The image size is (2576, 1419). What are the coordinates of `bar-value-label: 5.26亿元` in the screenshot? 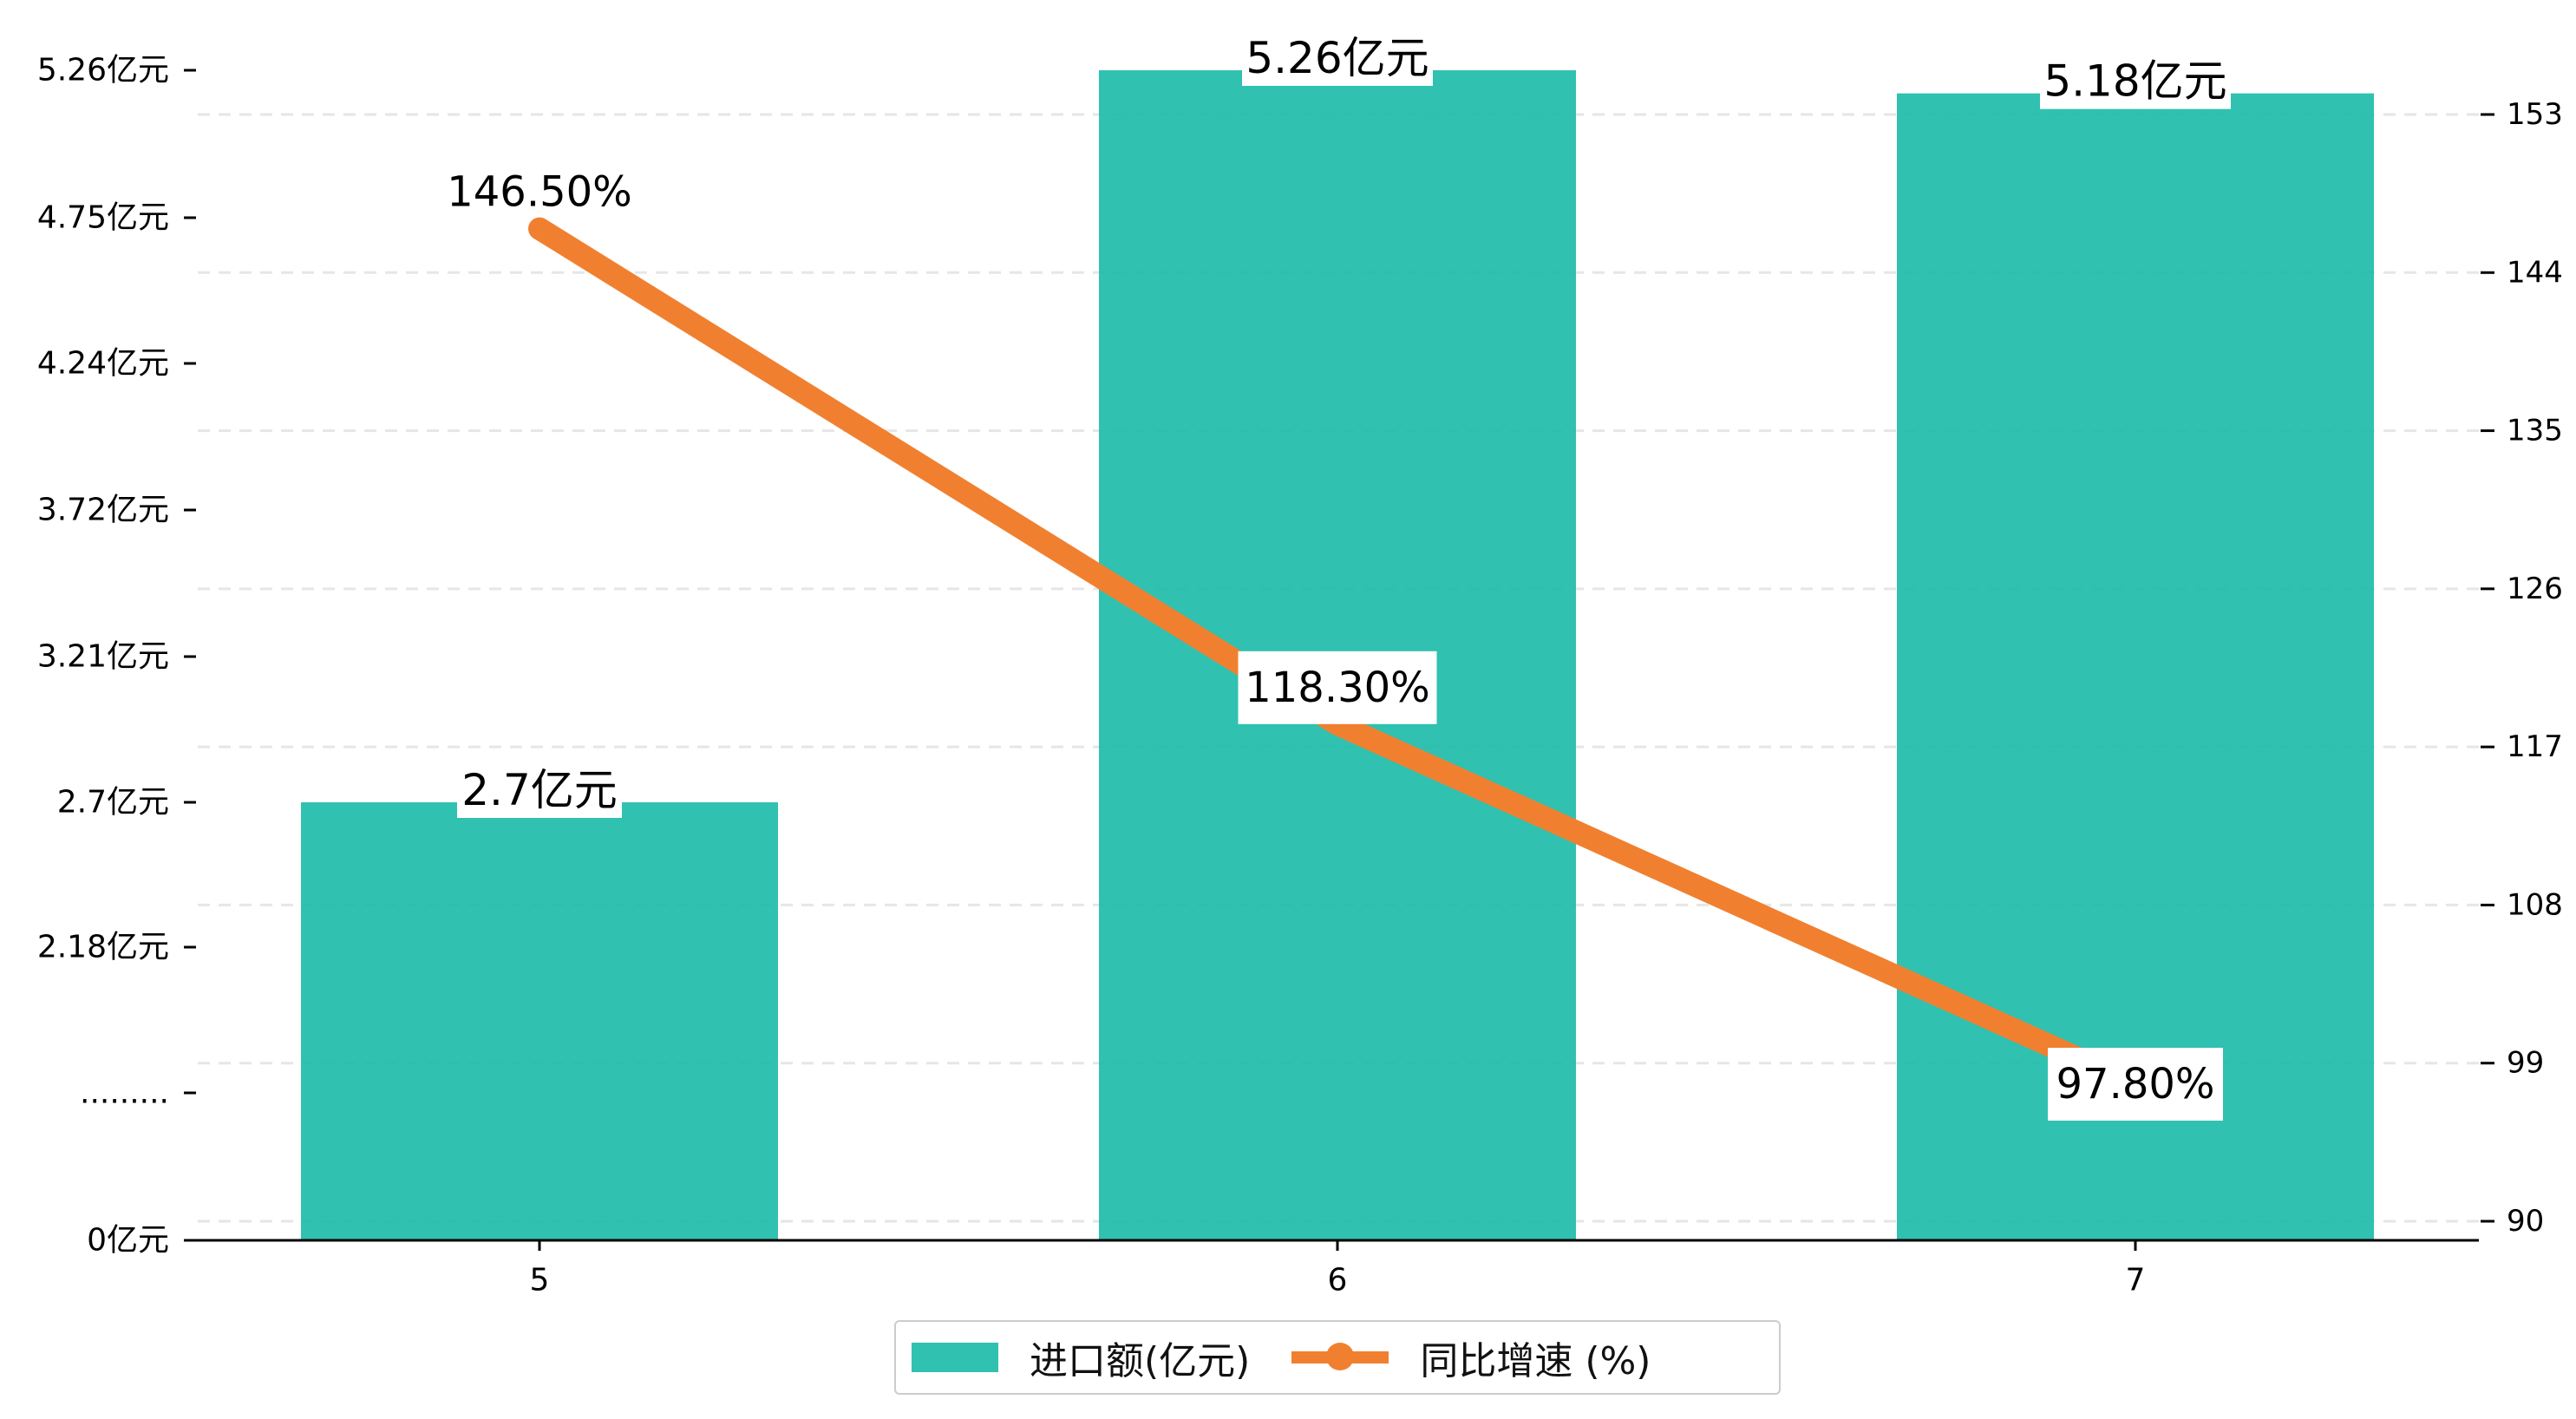 It's located at (1337, 58).